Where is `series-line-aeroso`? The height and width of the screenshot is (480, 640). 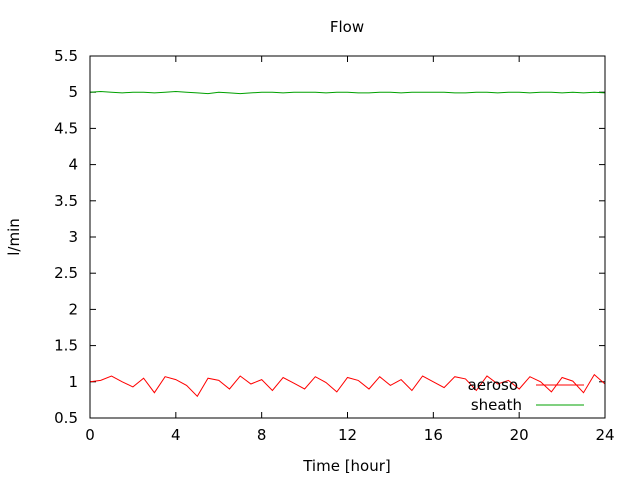
series-line-aeroso is located at coordinates (347, 385).